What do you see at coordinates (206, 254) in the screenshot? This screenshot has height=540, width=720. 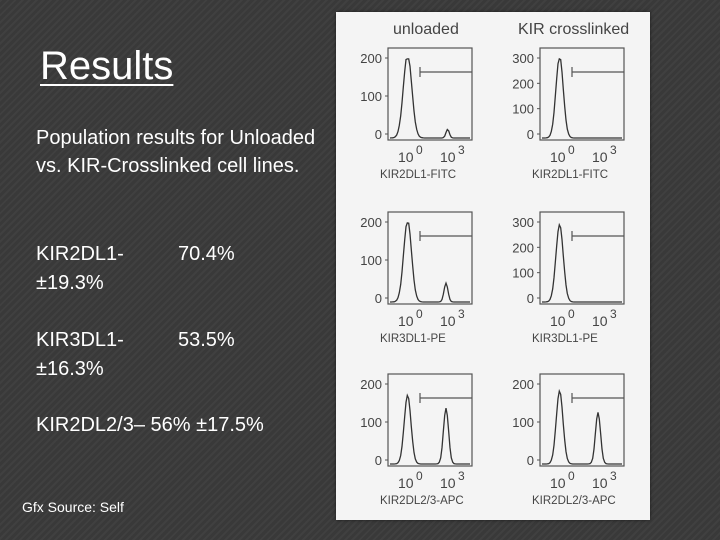 I see `stat-value: 70.4%` at bounding box center [206, 254].